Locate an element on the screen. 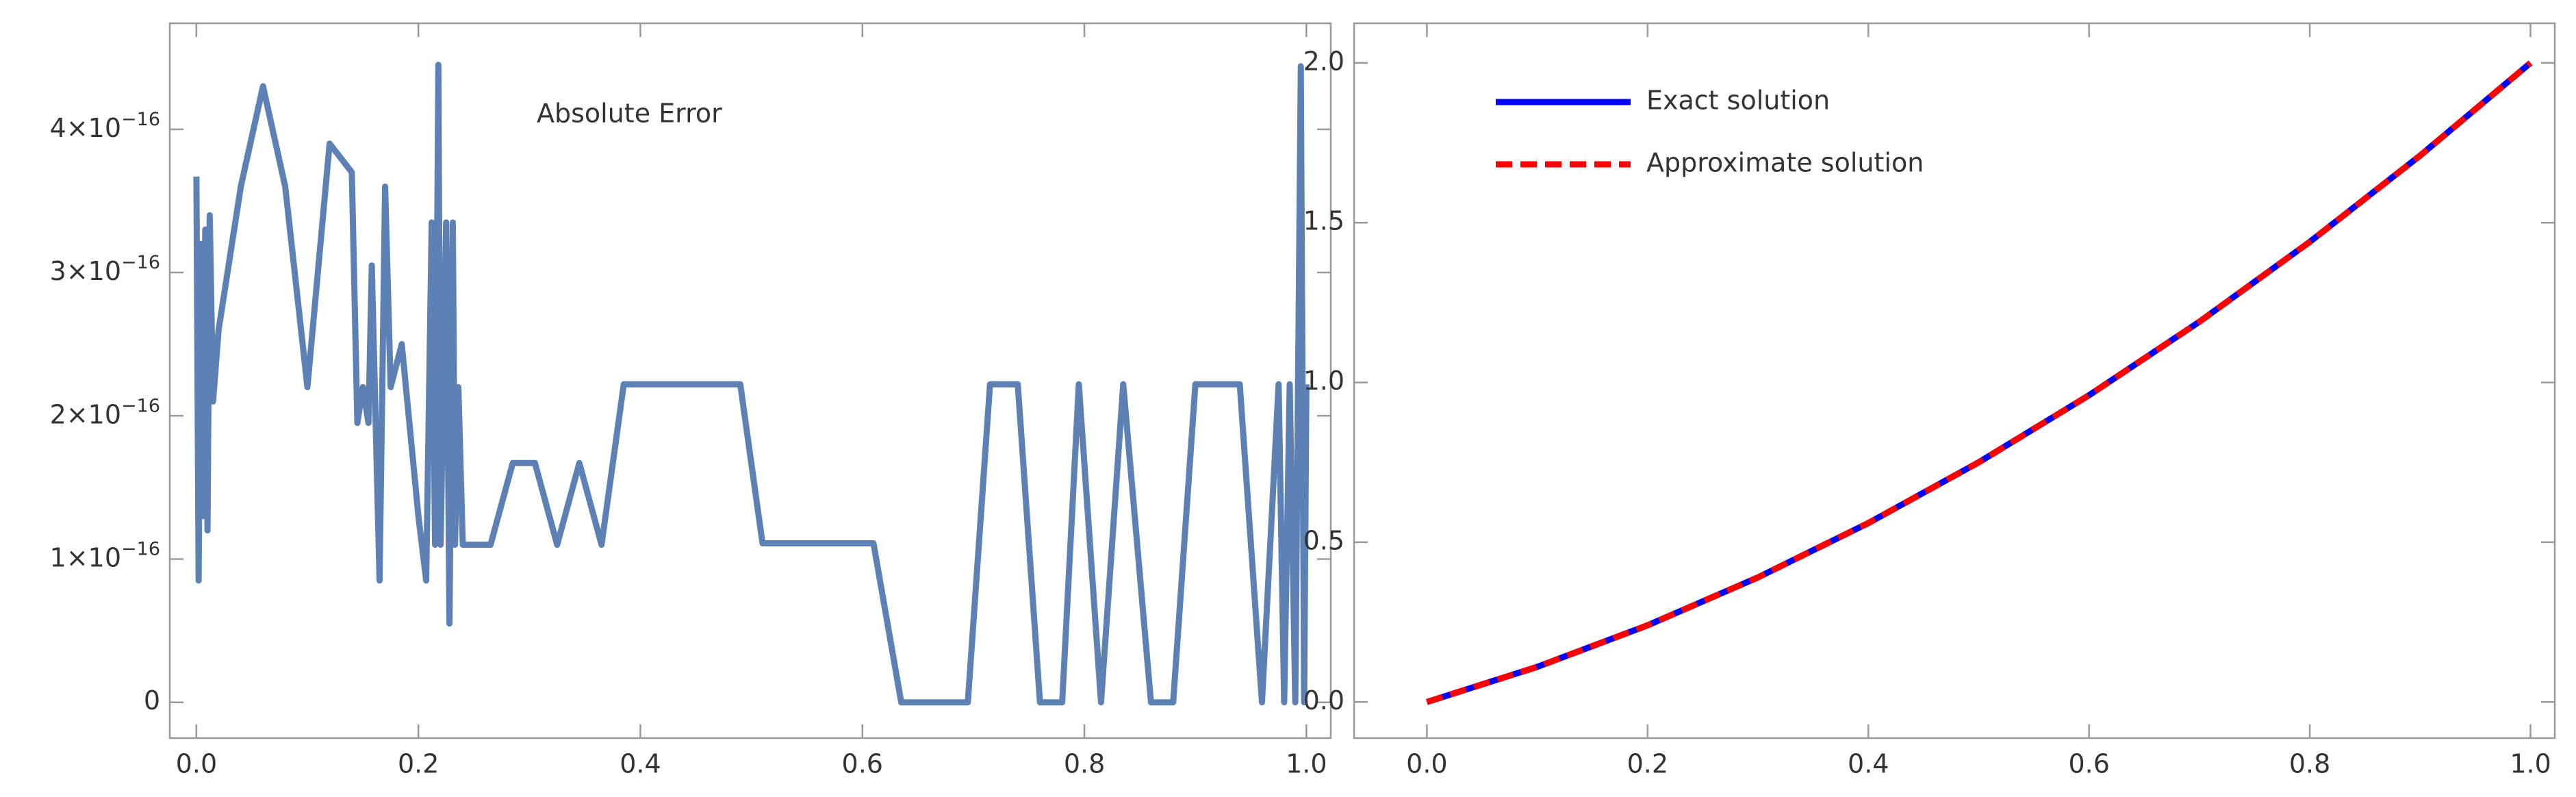  y-tick-label: 4×10⁻¹⁶ is located at coordinates (105, 125).